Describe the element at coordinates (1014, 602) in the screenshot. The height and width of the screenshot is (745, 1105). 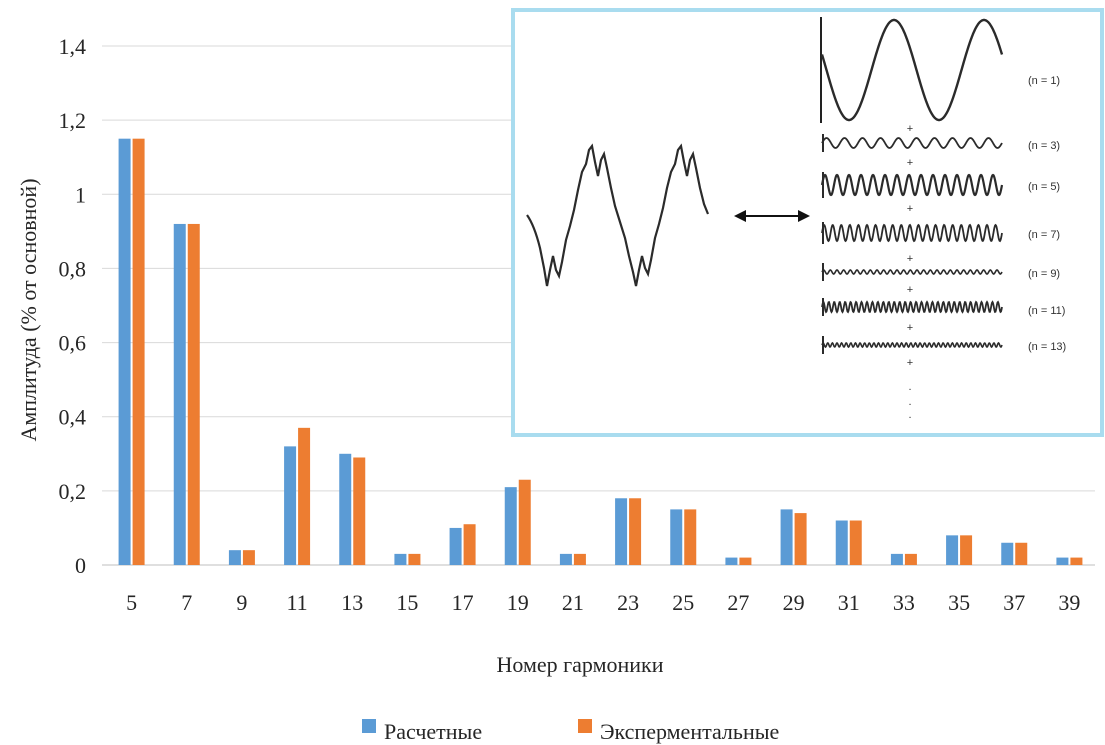
I see `x-tick-label: 37` at that location.